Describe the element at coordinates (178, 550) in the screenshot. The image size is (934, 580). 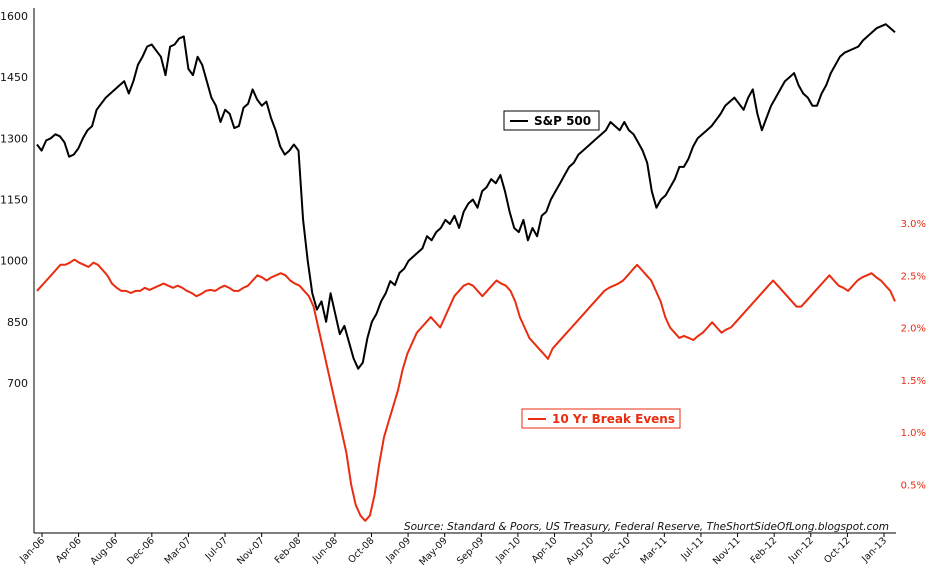
I see `x-tick-label: Mar-07` at that location.